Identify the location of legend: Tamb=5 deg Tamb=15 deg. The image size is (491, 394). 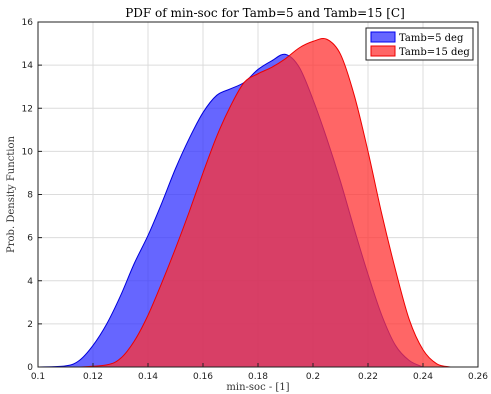
(419, 44).